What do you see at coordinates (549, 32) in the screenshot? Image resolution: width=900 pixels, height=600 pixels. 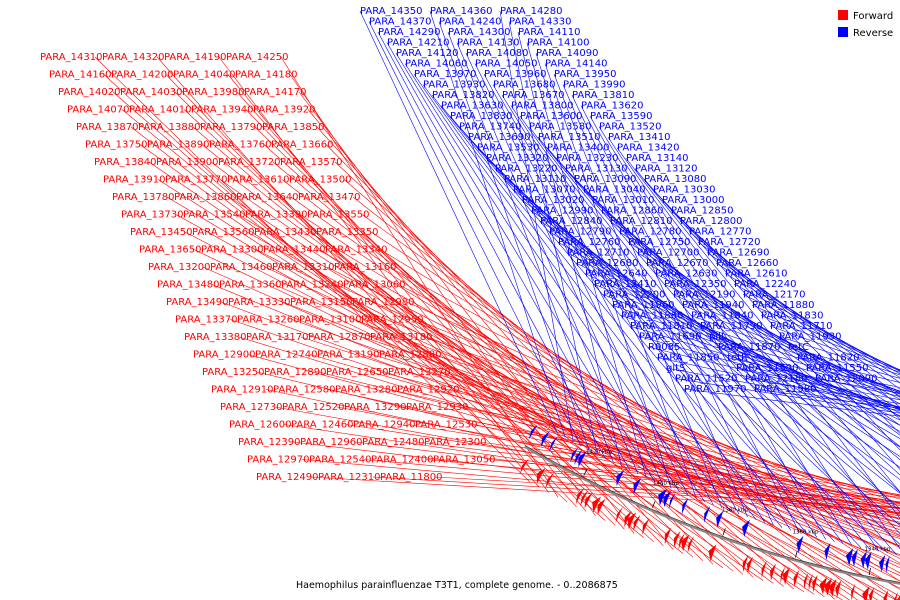 I see `gene-label: PARA_14110` at bounding box center [549, 32].